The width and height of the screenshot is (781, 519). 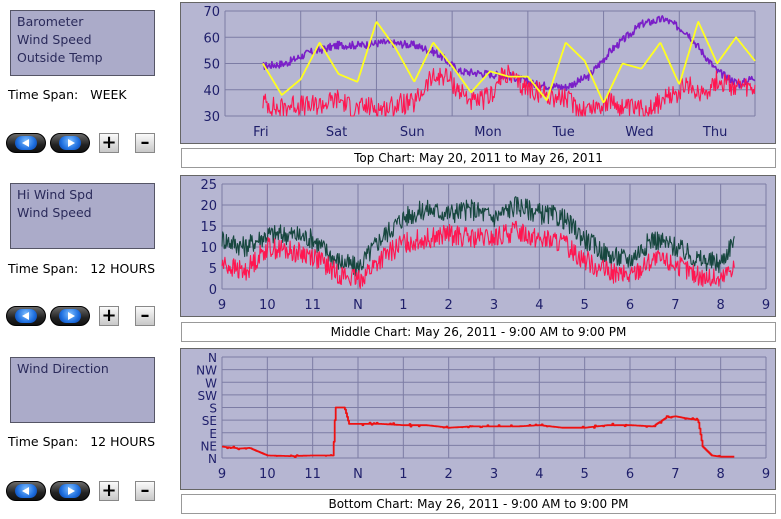 I want to click on y-tick-label: 40, so click(x=211, y=91).